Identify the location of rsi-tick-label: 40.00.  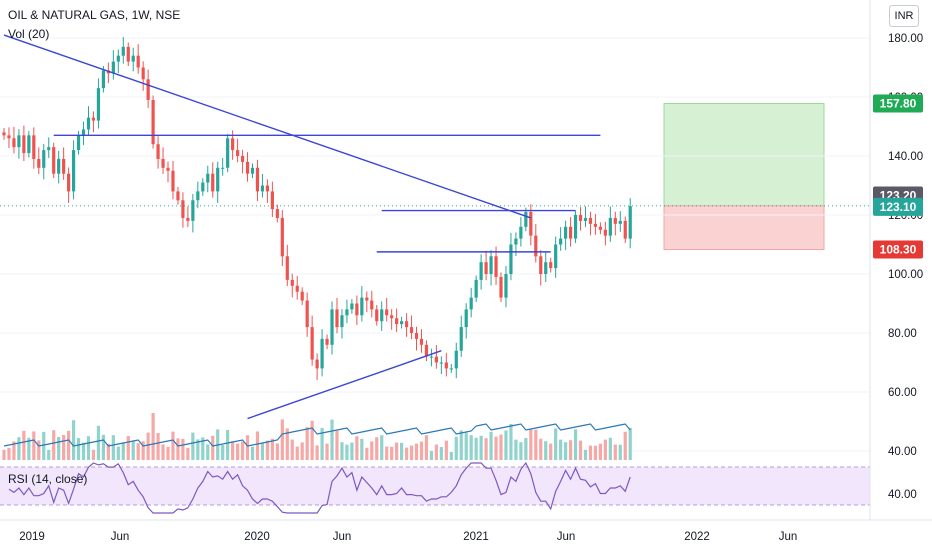
(902, 495).